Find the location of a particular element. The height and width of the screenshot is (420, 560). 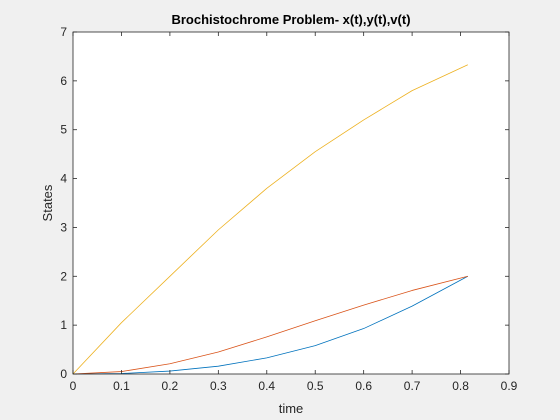

chart-title: Brochistochrome Problem- x(t),y(t),v(t) is located at coordinates (290, 19).